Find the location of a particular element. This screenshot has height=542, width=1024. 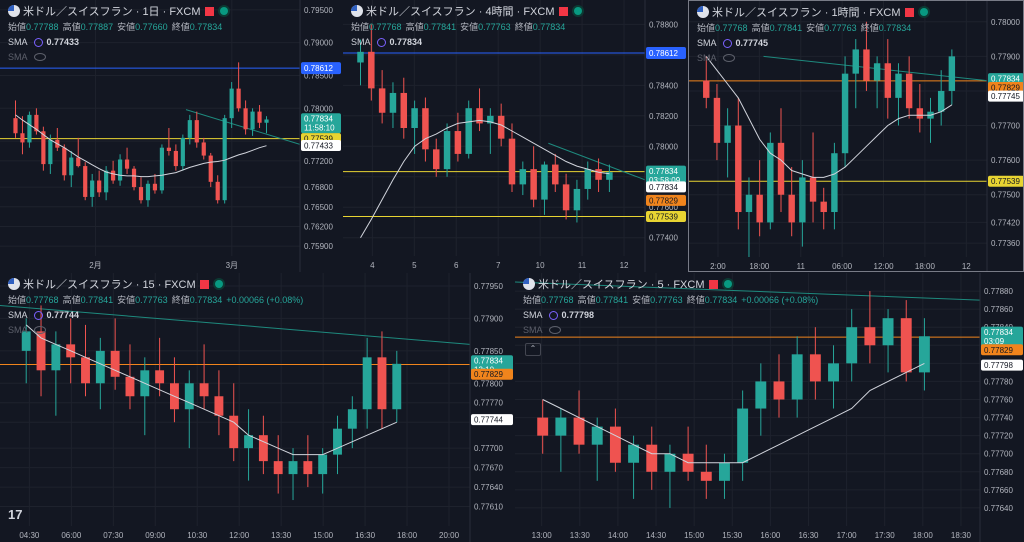

price-badge-text: 0.77433 is located at coordinates (318, 146).